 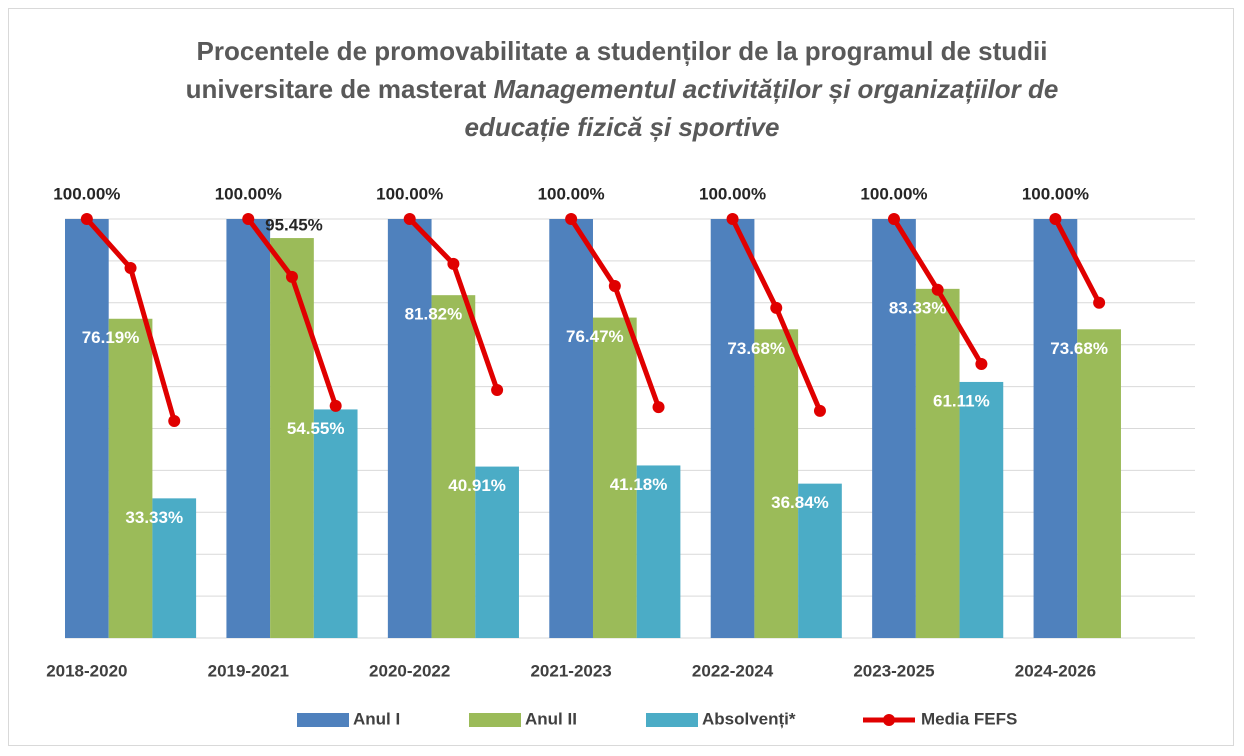 What do you see at coordinates (111, 337) in the screenshot?
I see `data-label: 76.19%` at bounding box center [111, 337].